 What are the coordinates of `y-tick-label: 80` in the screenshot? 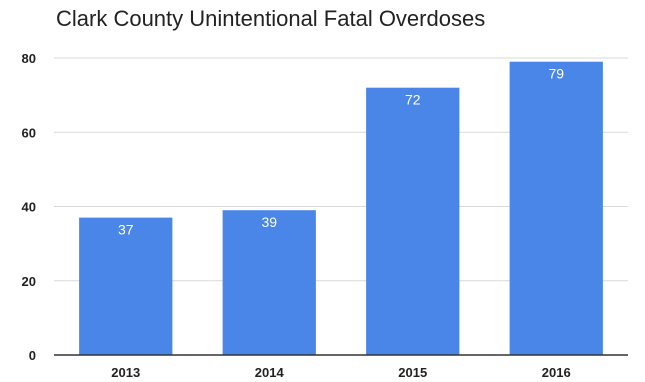 It's located at (29, 58).